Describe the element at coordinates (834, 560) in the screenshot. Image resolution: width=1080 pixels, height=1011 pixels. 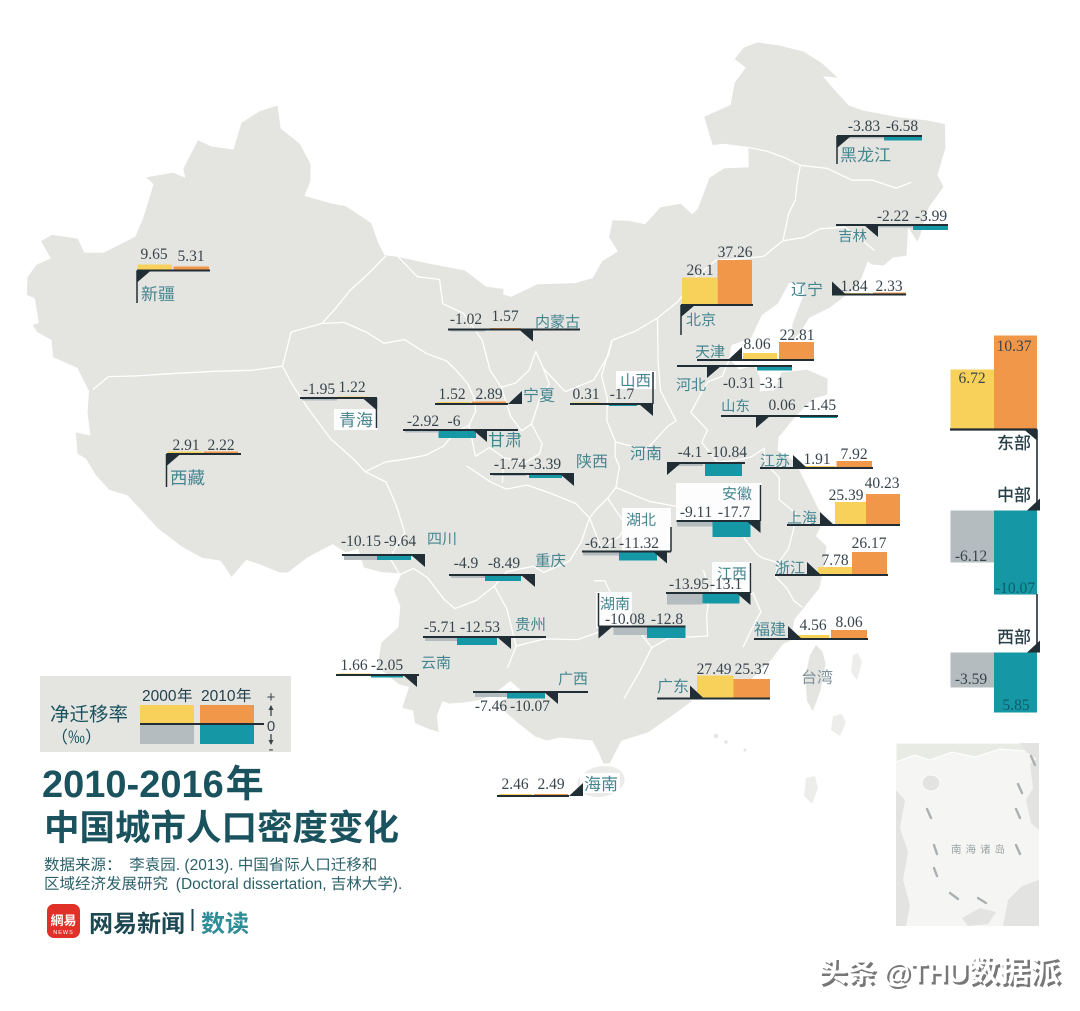
I see `svg-text: 7.78` at that location.